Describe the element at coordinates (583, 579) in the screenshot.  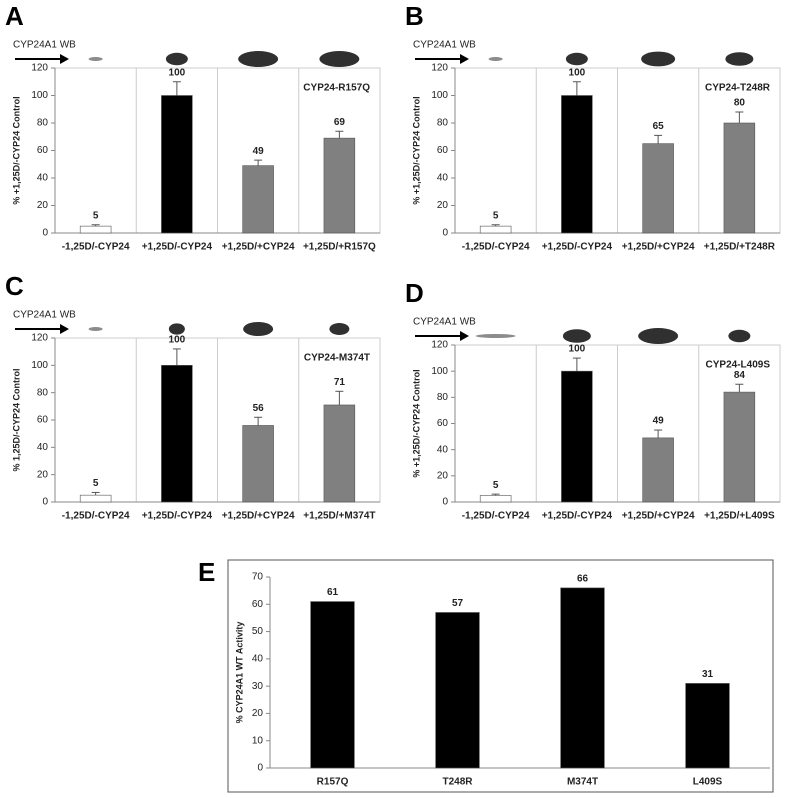
I see `value-label: 66` at that location.